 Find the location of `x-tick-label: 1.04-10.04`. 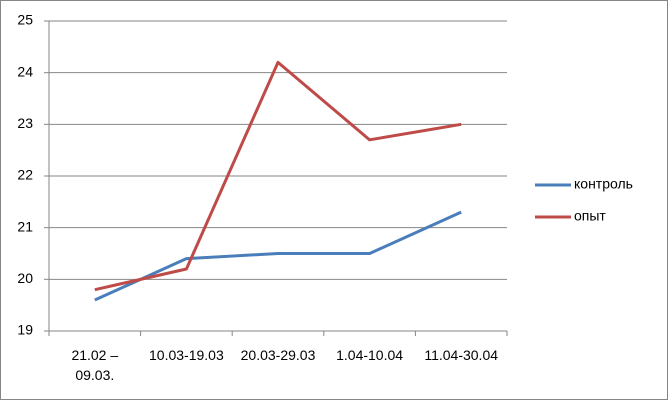

x-tick-label: 1.04-10.04 is located at coordinates (370, 355).